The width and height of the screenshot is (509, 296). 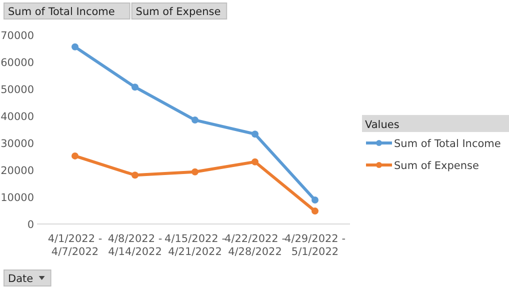 What do you see at coordinates (17, 90) in the screenshot?
I see `y-tick-label: 50000` at bounding box center [17, 90].